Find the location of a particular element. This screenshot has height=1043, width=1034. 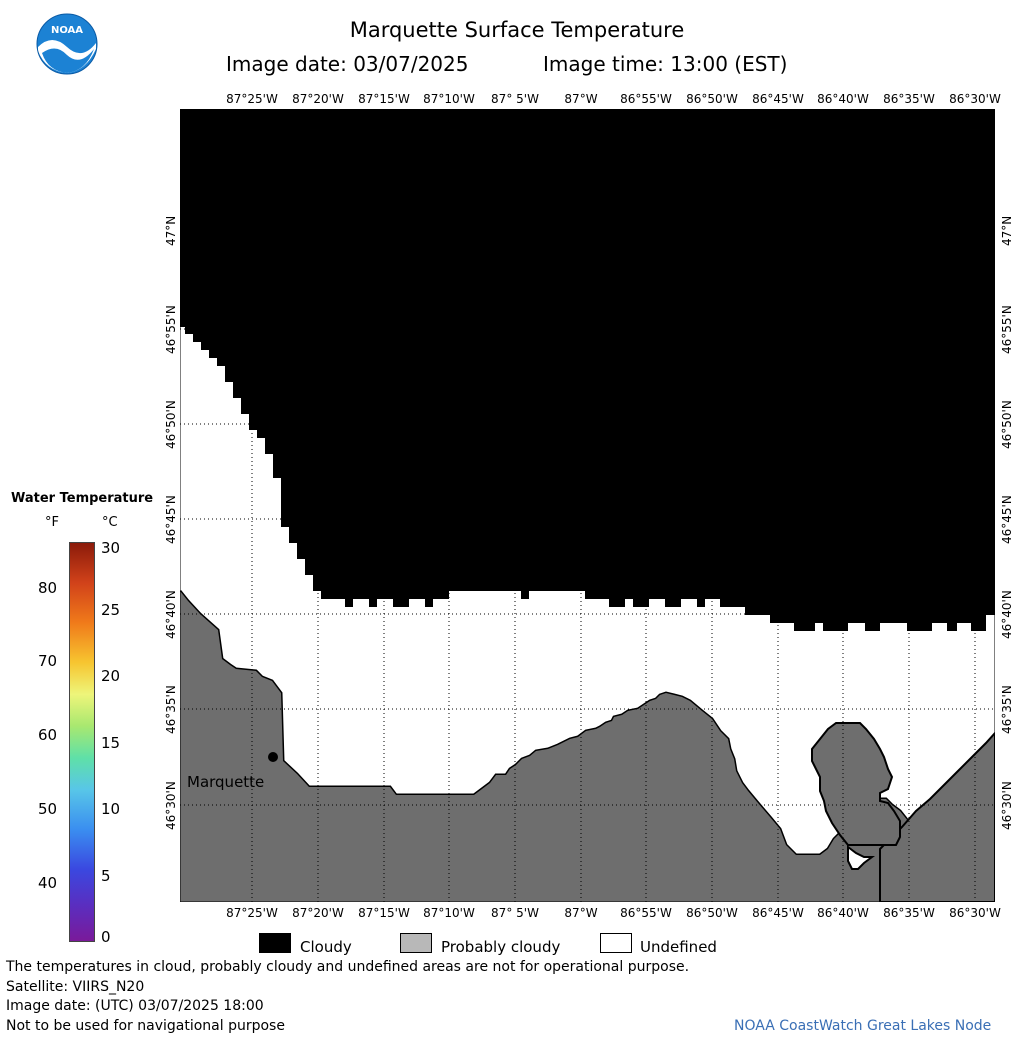

probably-cloudy-label: Probably cloudy is located at coordinates (501, 947).